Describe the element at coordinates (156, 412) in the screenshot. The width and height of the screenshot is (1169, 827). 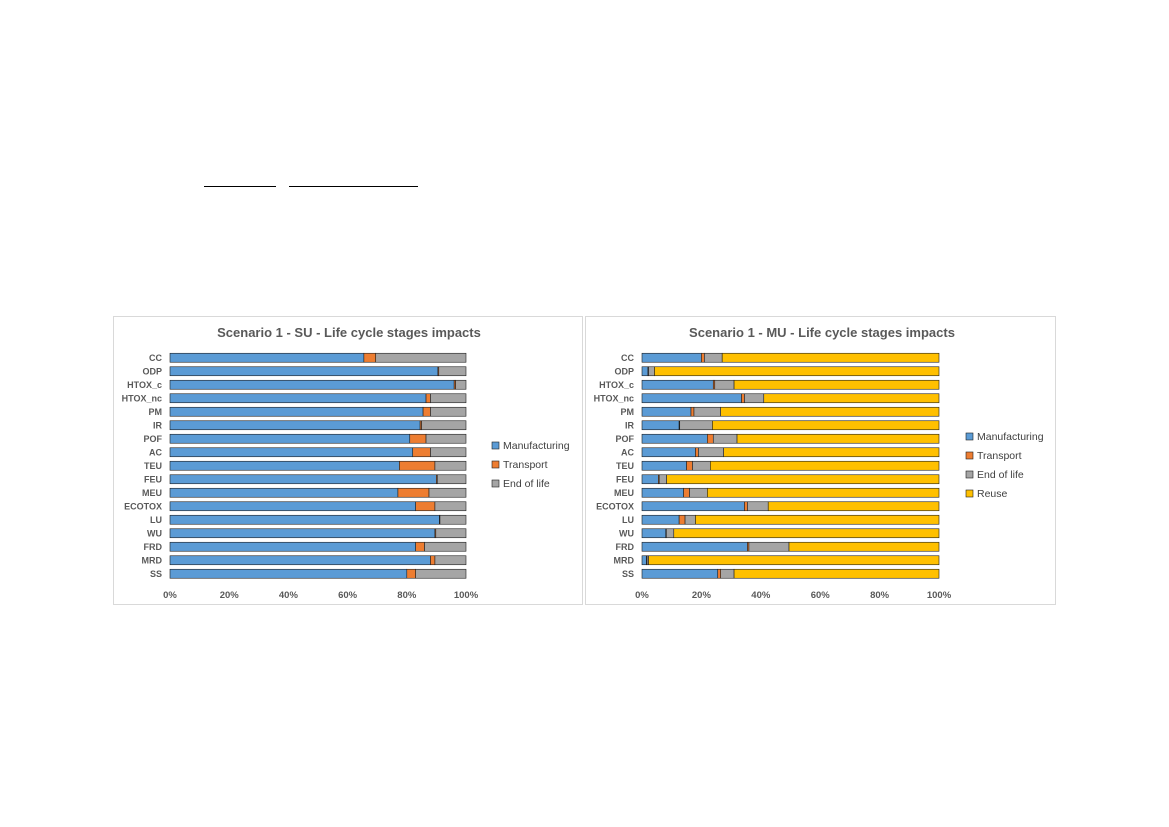
I see `category-label-pm: PM` at that location.